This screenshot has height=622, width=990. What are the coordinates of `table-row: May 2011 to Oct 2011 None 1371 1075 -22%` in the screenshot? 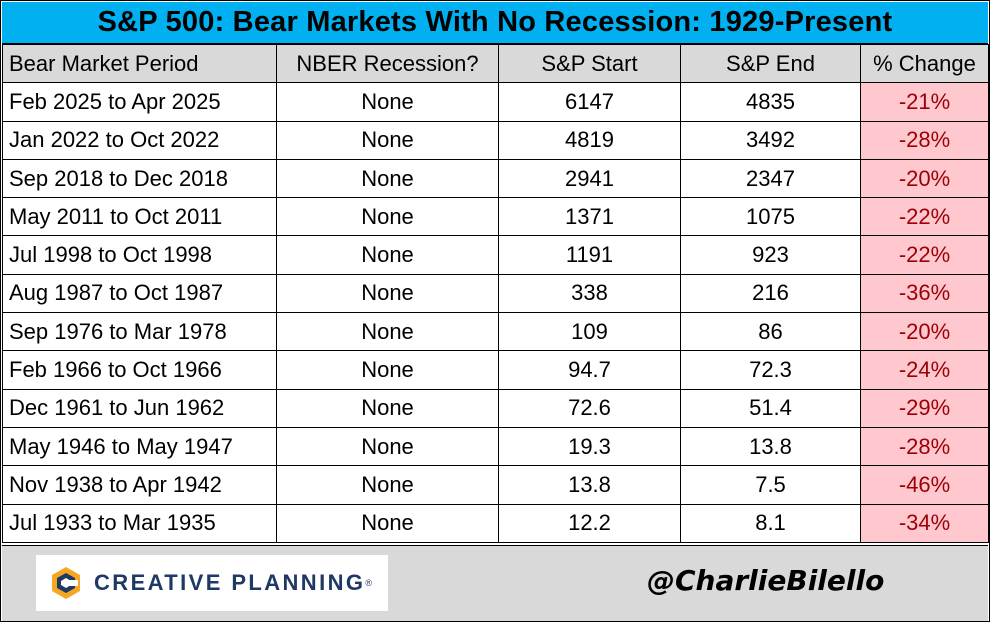 It's located at (495, 217).